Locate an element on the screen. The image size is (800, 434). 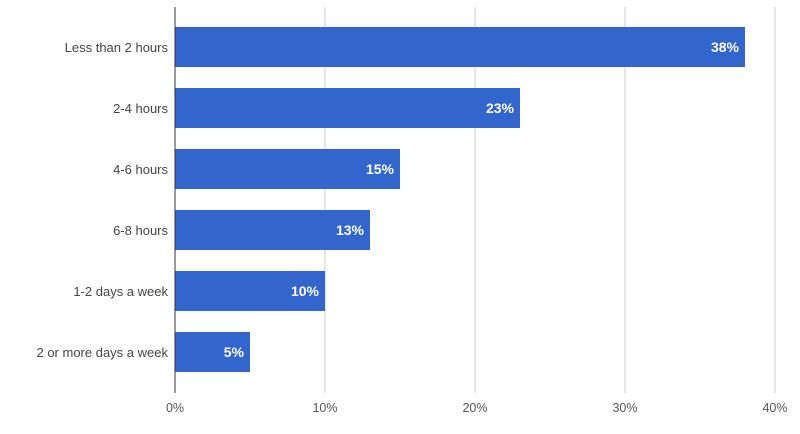
category-label: Less than 2 hours is located at coordinates (117, 47).